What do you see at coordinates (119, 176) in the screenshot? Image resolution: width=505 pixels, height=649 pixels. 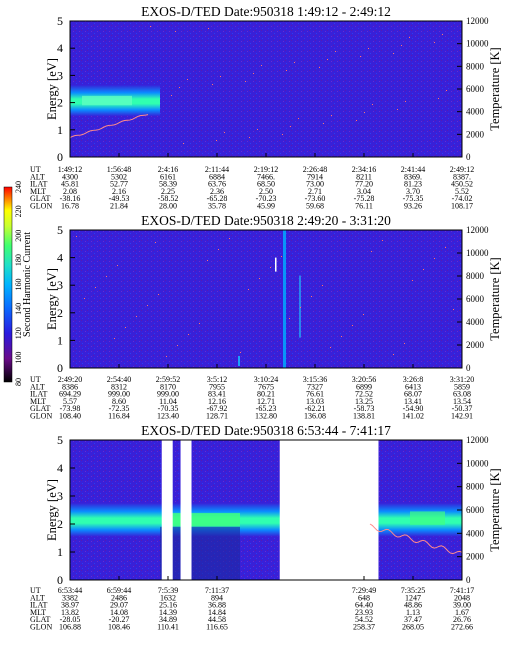 I see `table-cell: 5302` at bounding box center [119, 176].